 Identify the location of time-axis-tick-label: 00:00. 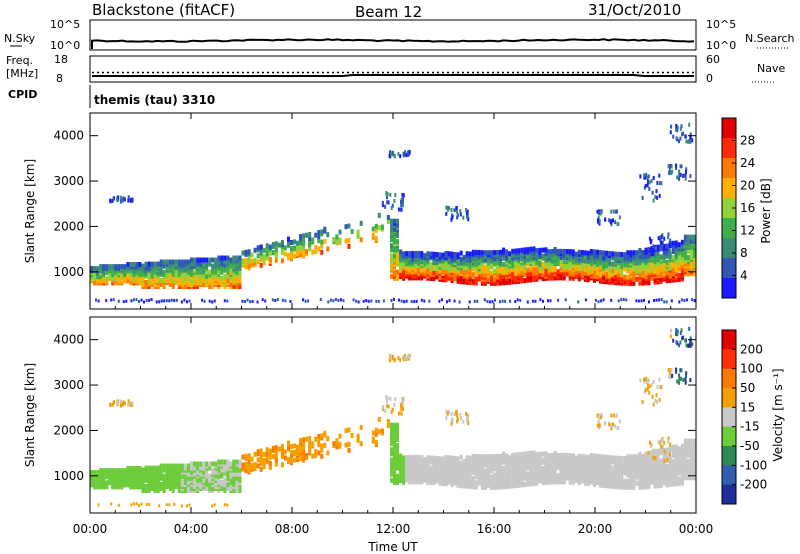
(696, 529).